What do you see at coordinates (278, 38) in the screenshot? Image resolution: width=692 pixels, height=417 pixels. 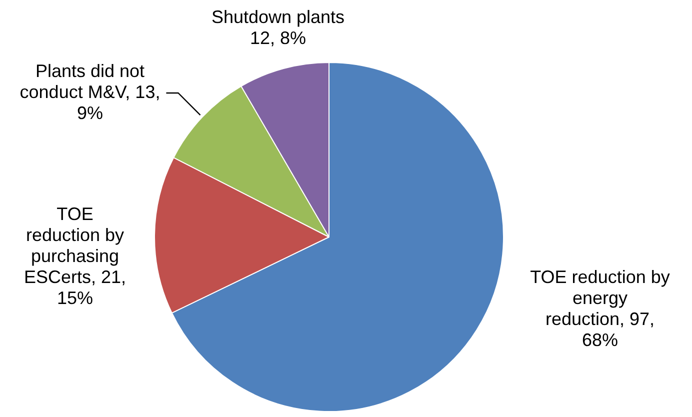 I see `data-label: 12, 8%` at bounding box center [278, 38].